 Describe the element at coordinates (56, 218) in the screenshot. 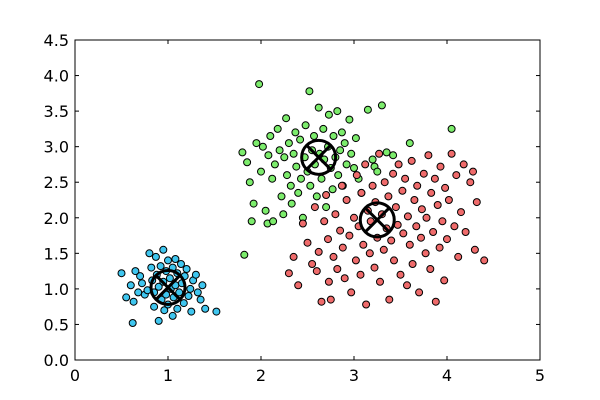

I see `y-tick-label: 2.0` at that location.